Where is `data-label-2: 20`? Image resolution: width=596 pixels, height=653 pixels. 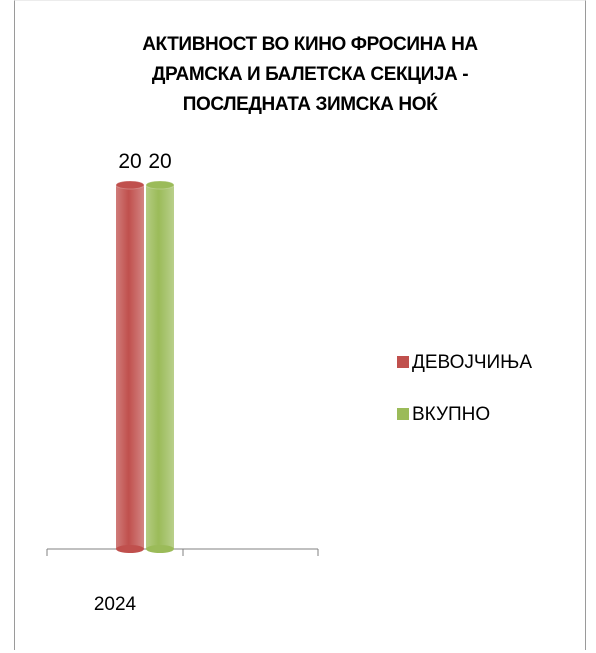
data-label-2: 20 is located at coordinates (159, 161).